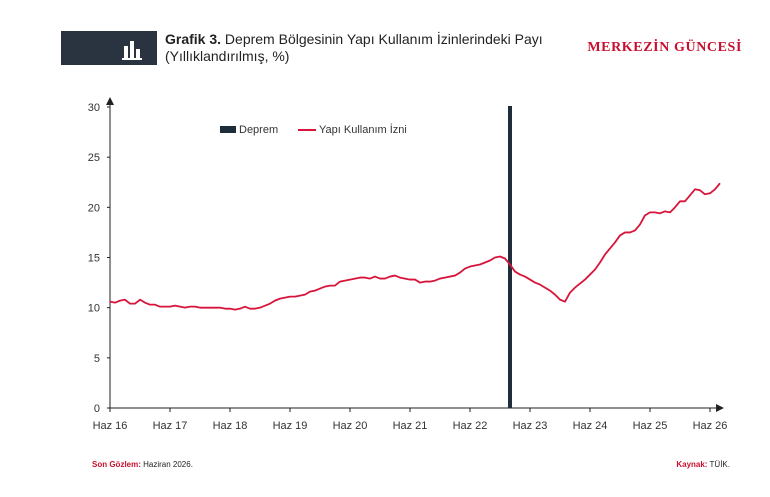 Image resolution: width=770 pixels, height=497 pixels. Describe the element at coordinates (94, 259) in the screenshot. I see `y-tick-label: 15` at that location.